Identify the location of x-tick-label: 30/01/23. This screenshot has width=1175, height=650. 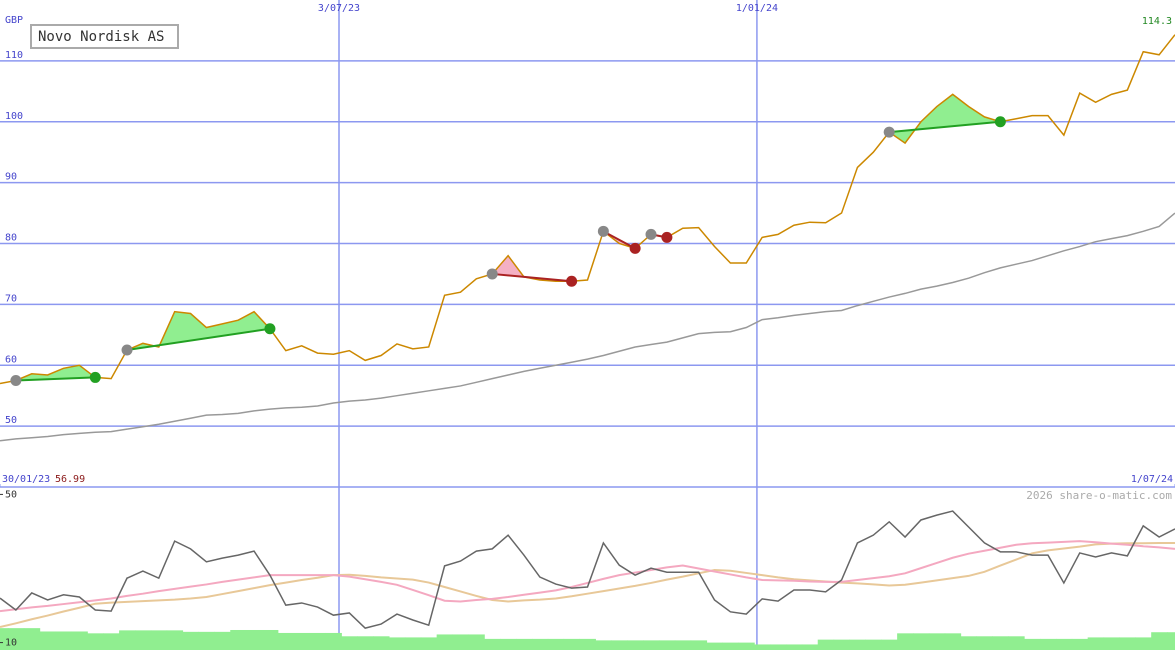
(26, 479).